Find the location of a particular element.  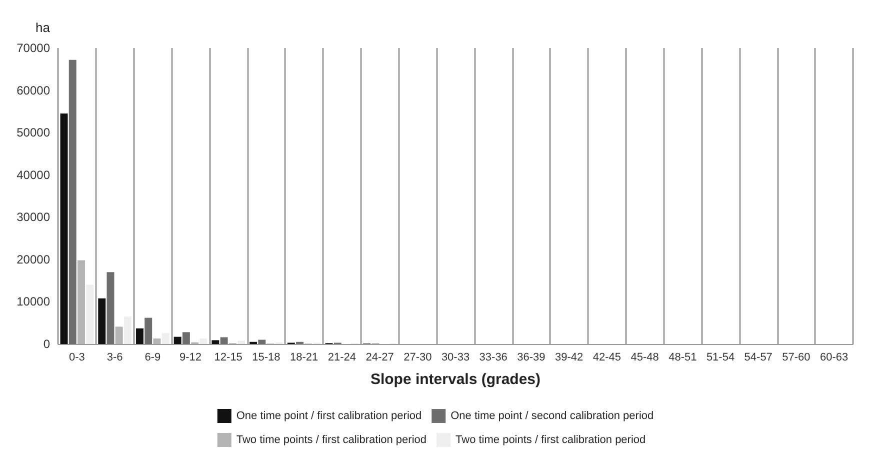

y-tick-label: 70000 is located at coordinates (33, 48).